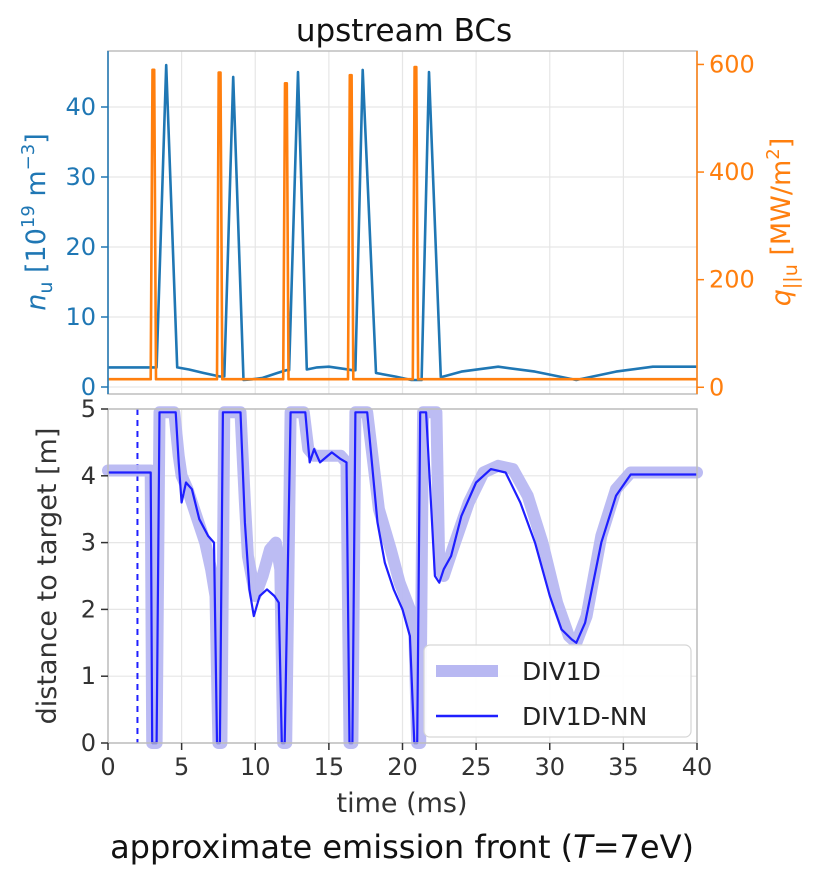  What do you see at coordinates (404, 31) in the screenshot?
I see `top-chart-title: upstream BCs` at bounding box center [404, 31].